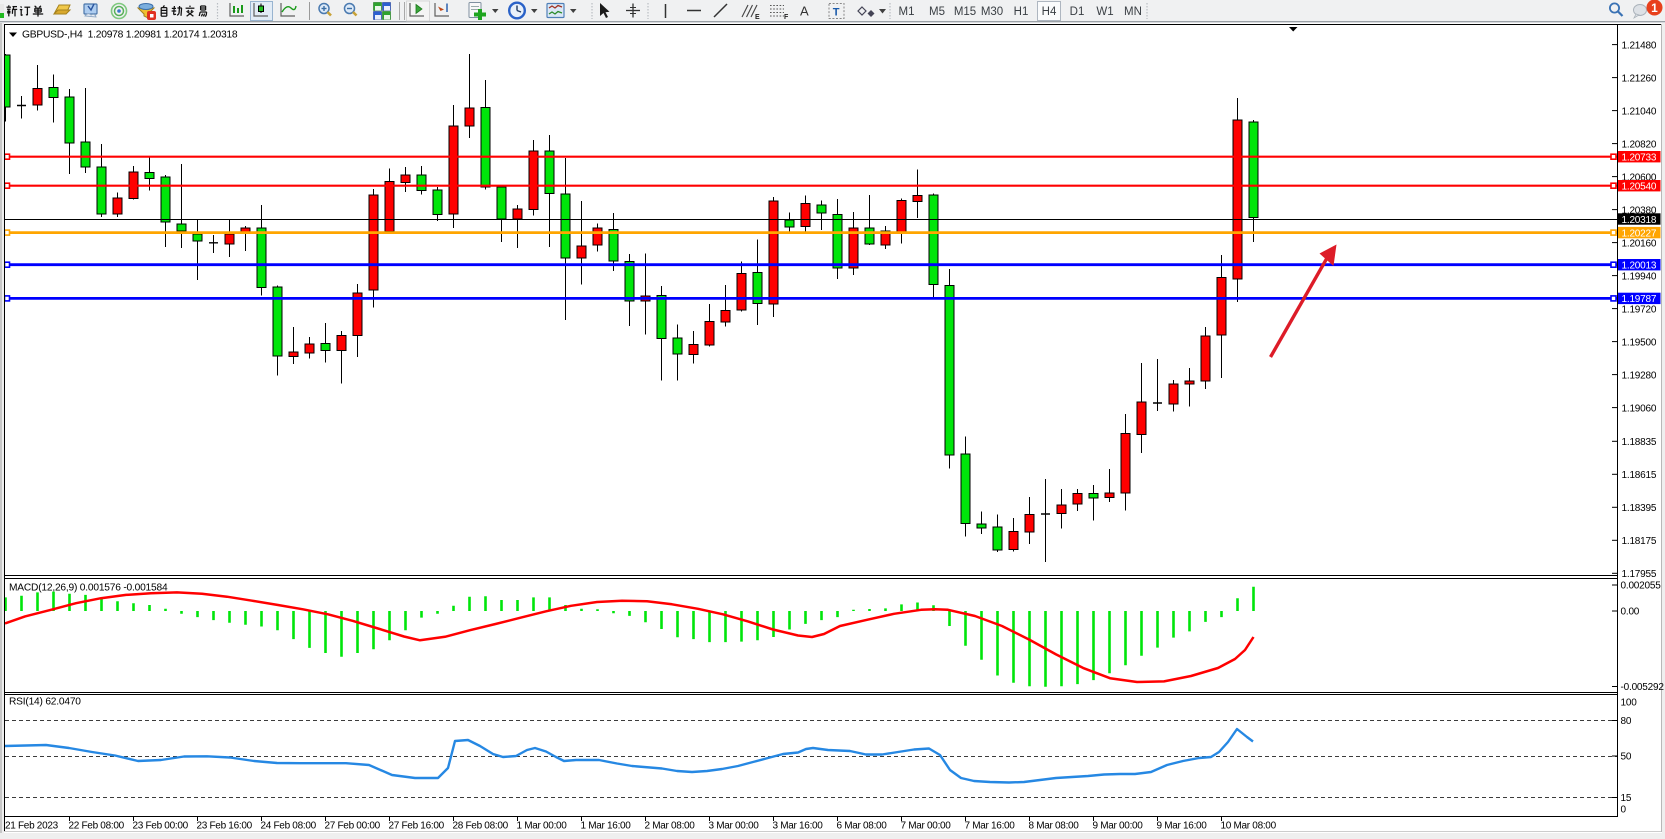 The width and height of the screenshot is (1665, 839). What do you see at coordinates (990, 826) in the screenshot?
I see `svg-text: 7 Mar 16:00` at bounding box center [990, 826].